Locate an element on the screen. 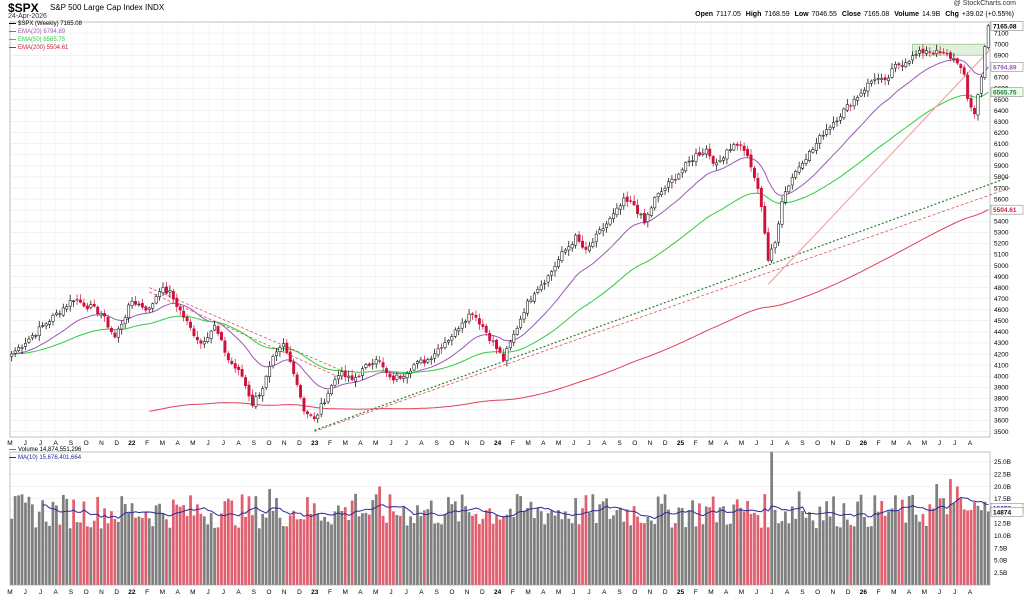  price-tick-label: 7100 is located at coordinates (1001, 33).